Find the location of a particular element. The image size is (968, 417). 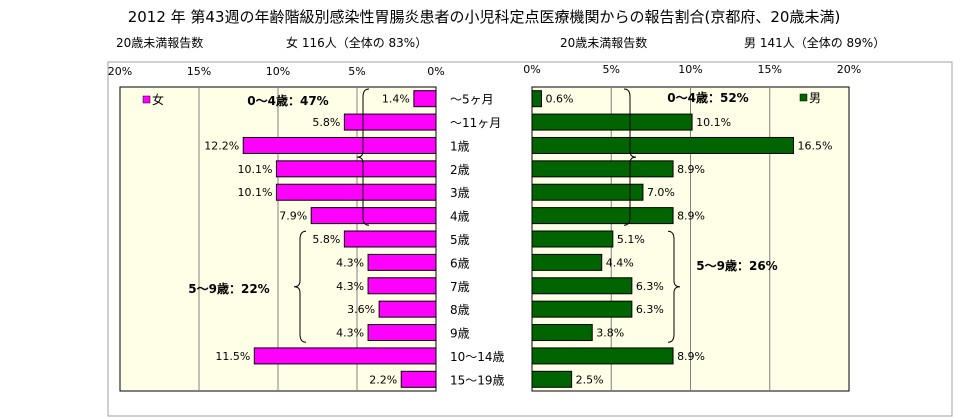

male-tick-label: 5% is located at coordinates (611, 69).